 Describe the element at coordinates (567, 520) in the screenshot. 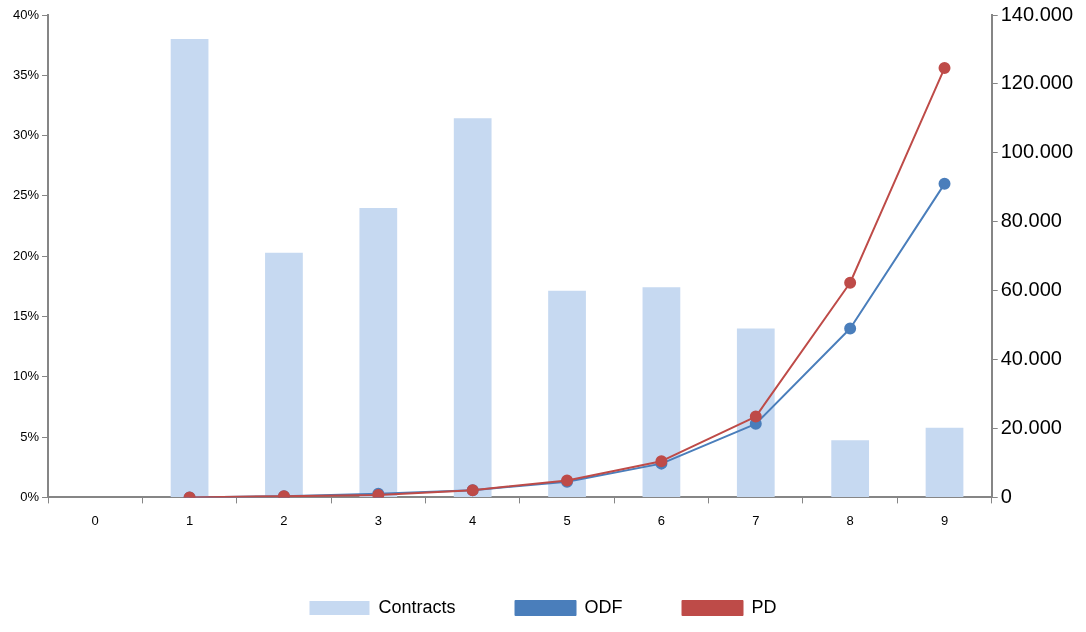

I see `x-tick-label: 5` at that location.